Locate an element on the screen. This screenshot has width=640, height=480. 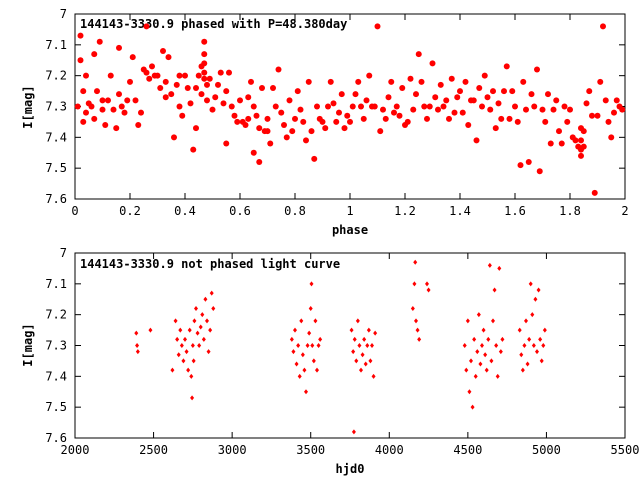
bottom-x-tick-label: 4000 is located at coordinates (389, 450).